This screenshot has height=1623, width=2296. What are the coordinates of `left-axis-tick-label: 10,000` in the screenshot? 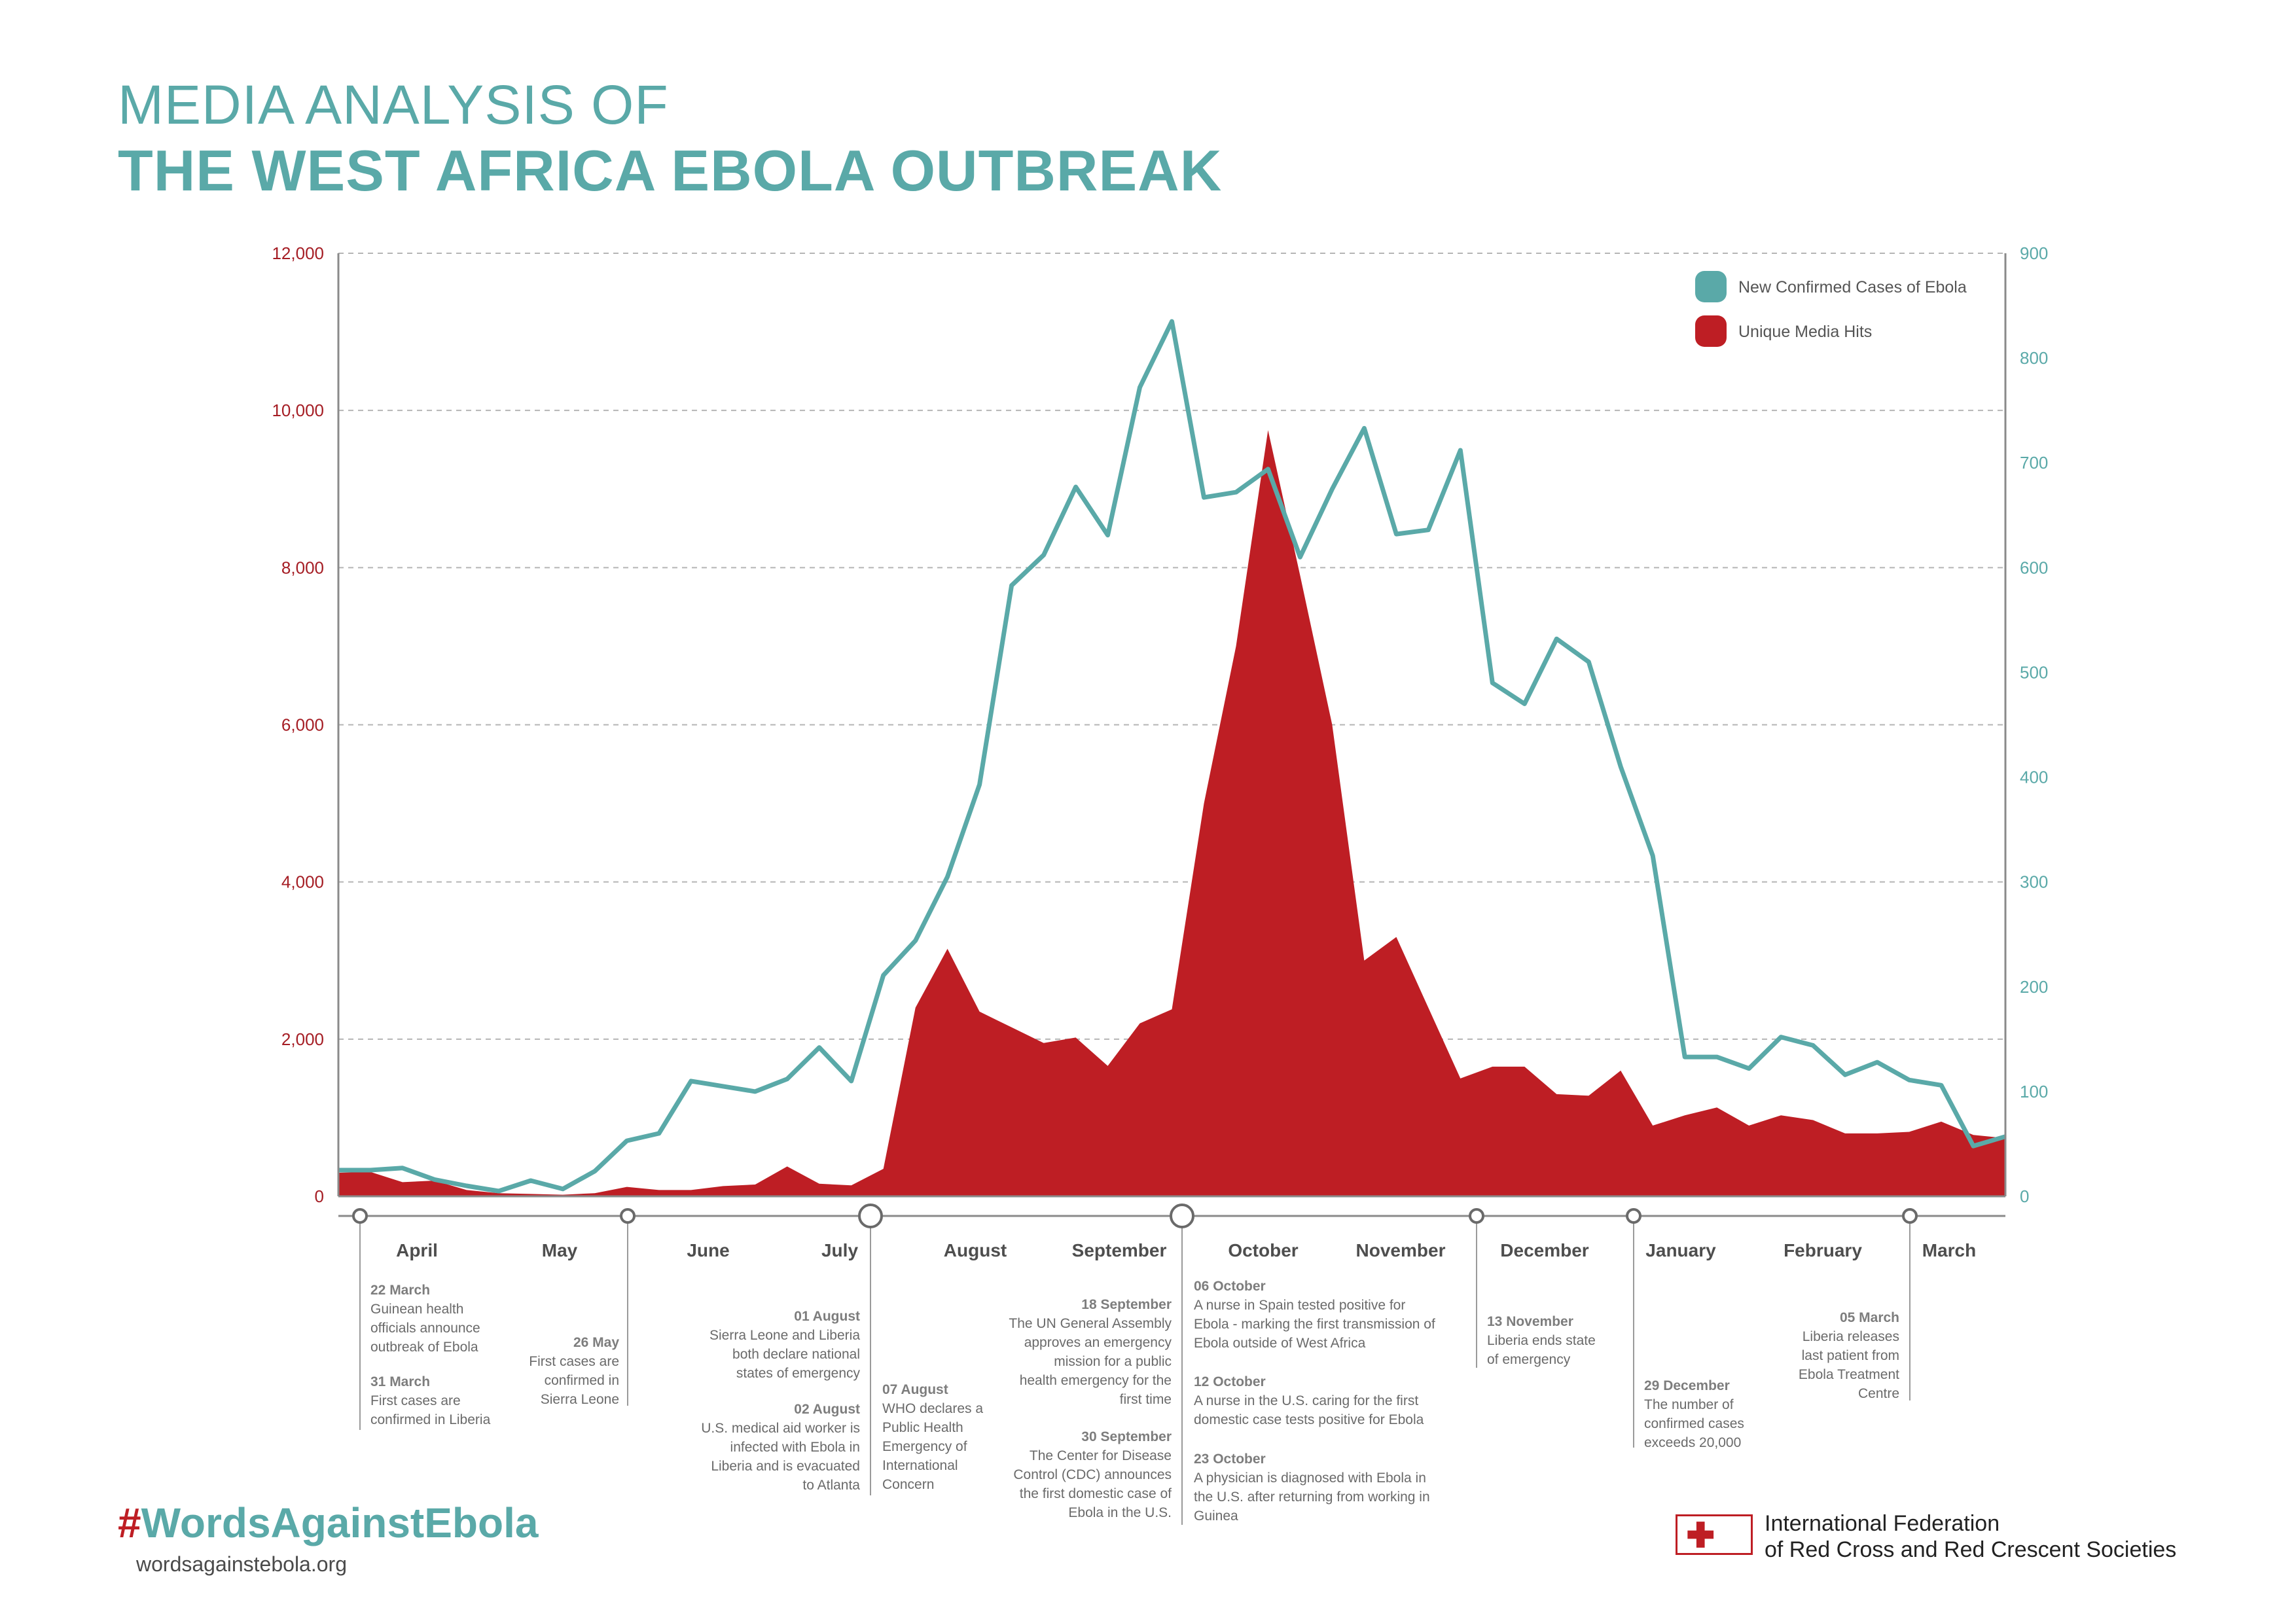 It's located at (298, 411).